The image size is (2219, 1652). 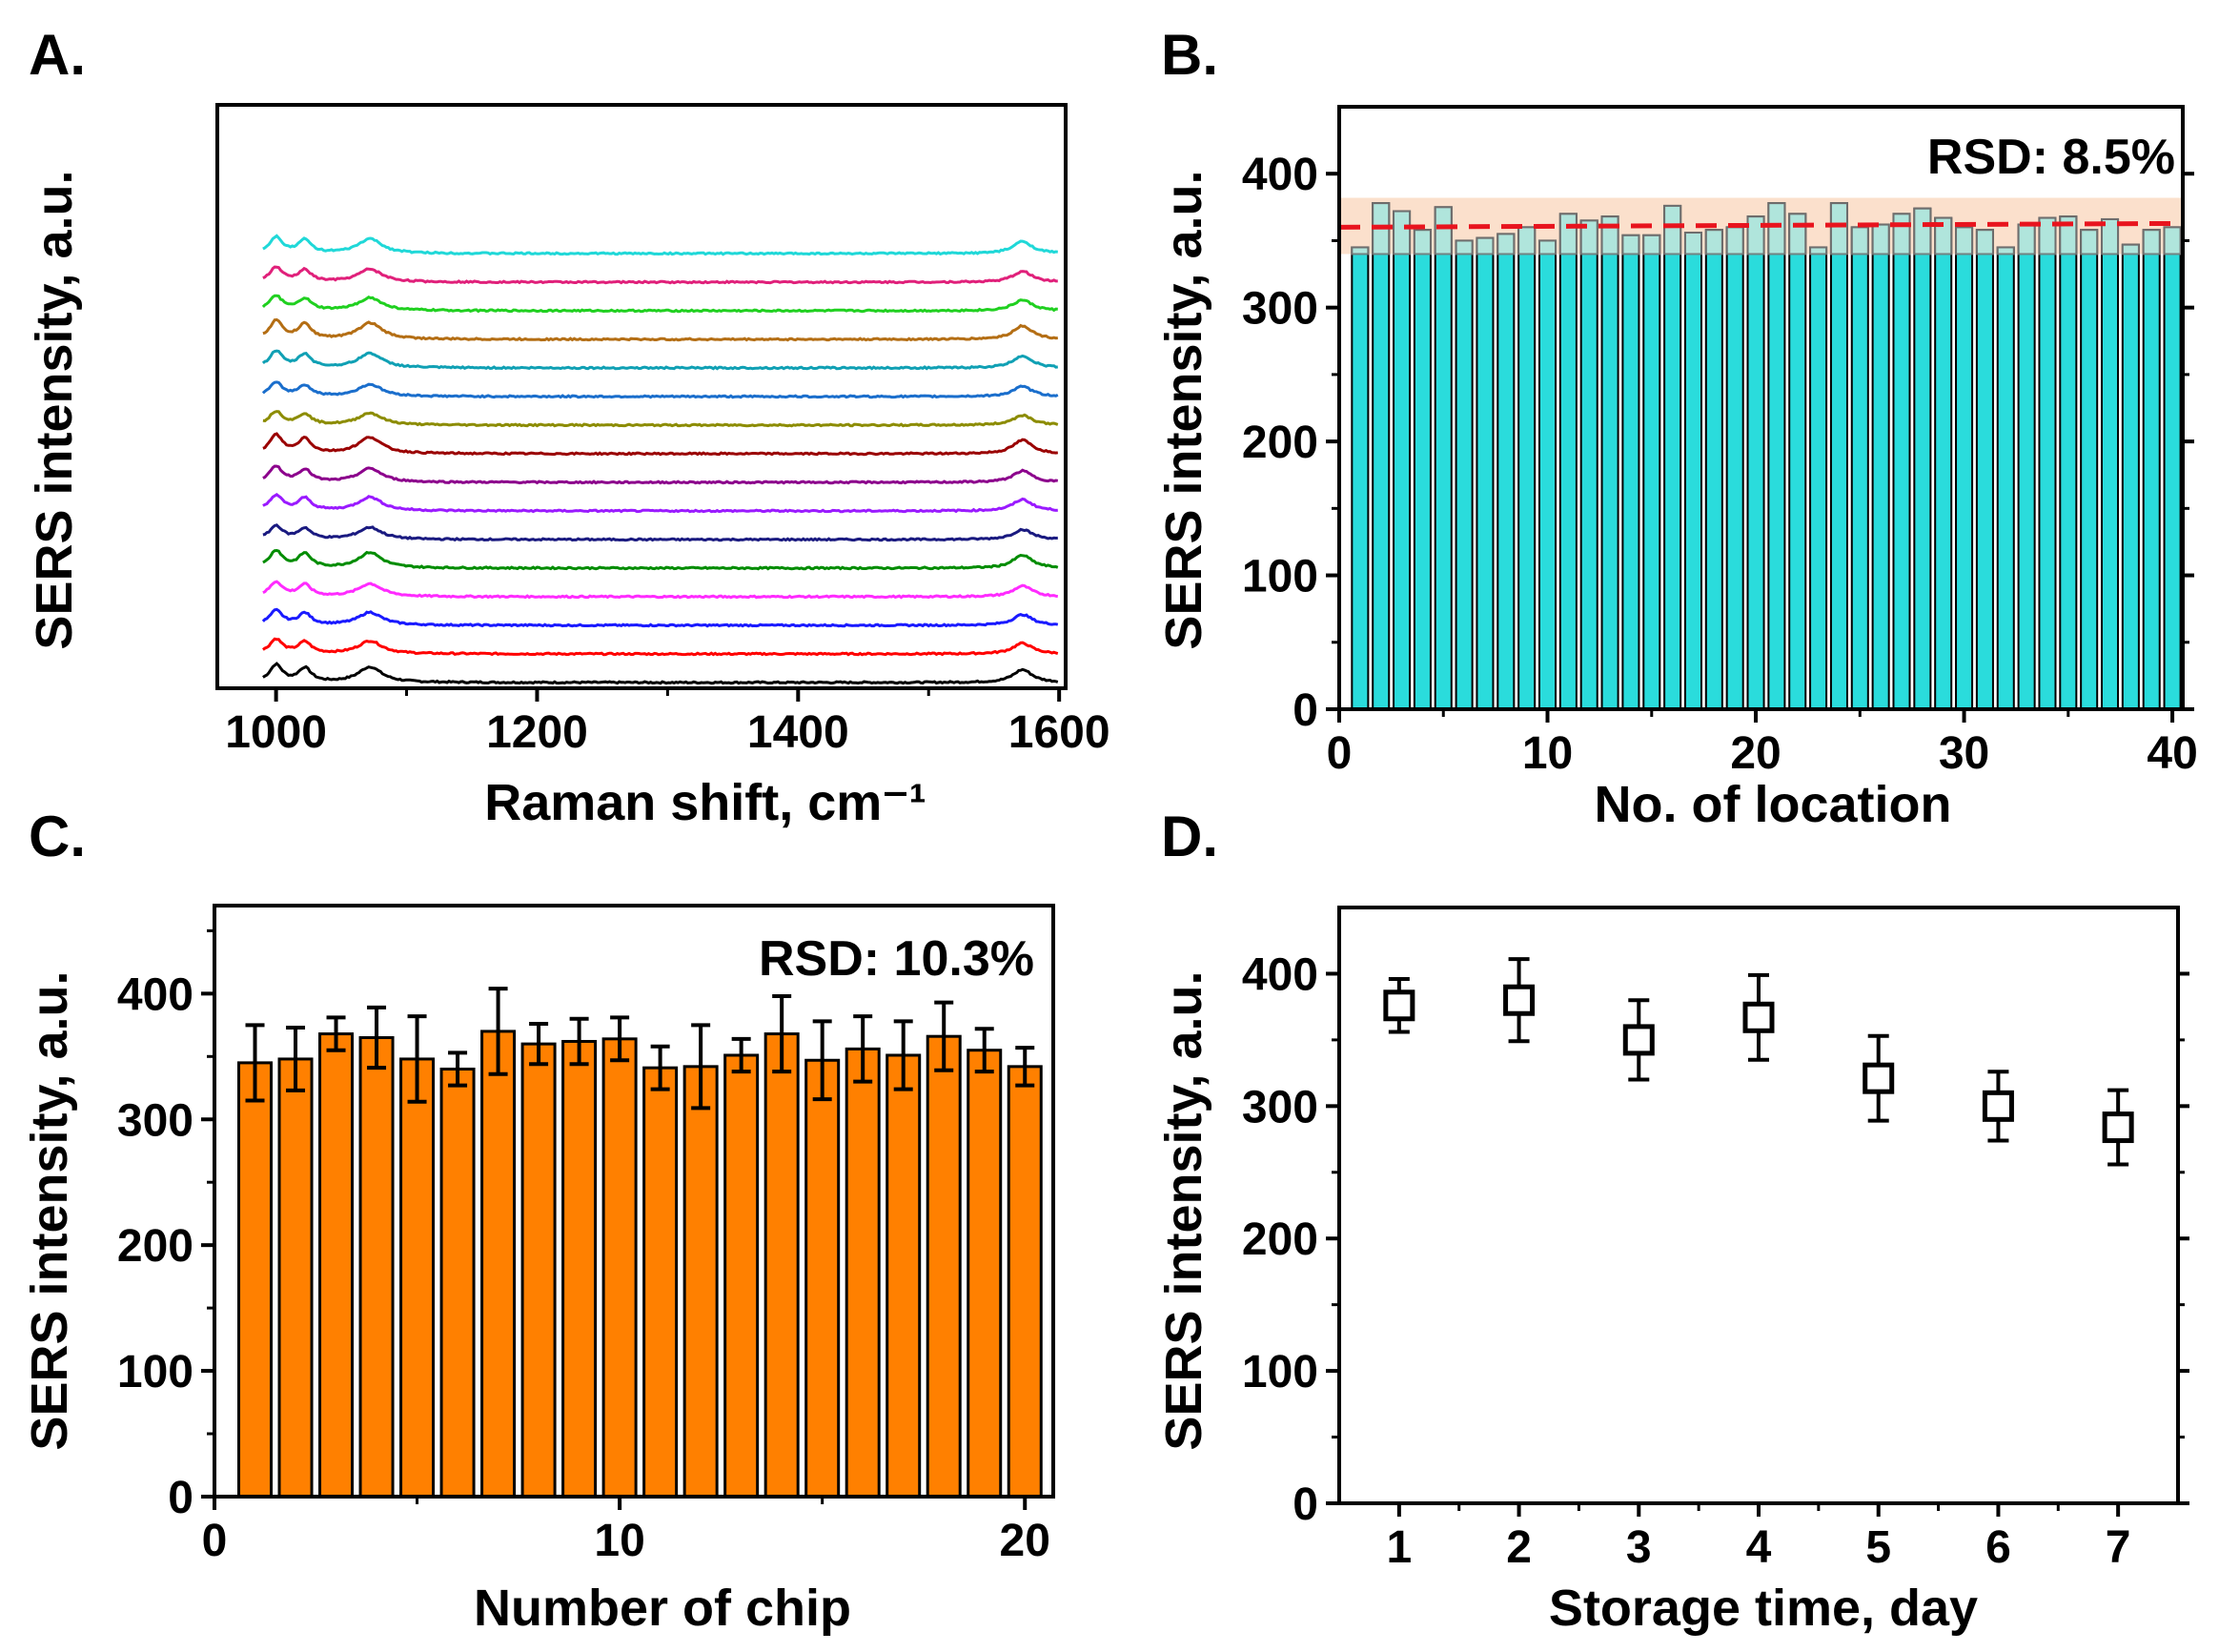 I want to click on y-tick-label-400: 400, so click(x=155, y=994).